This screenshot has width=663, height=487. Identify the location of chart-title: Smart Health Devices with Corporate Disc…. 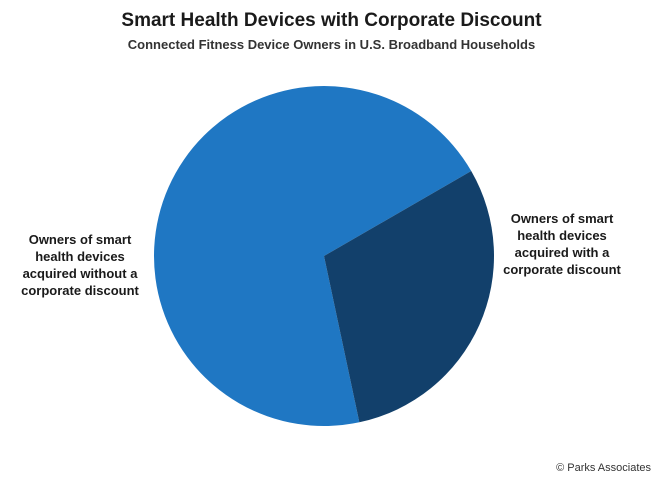
(331, 20).